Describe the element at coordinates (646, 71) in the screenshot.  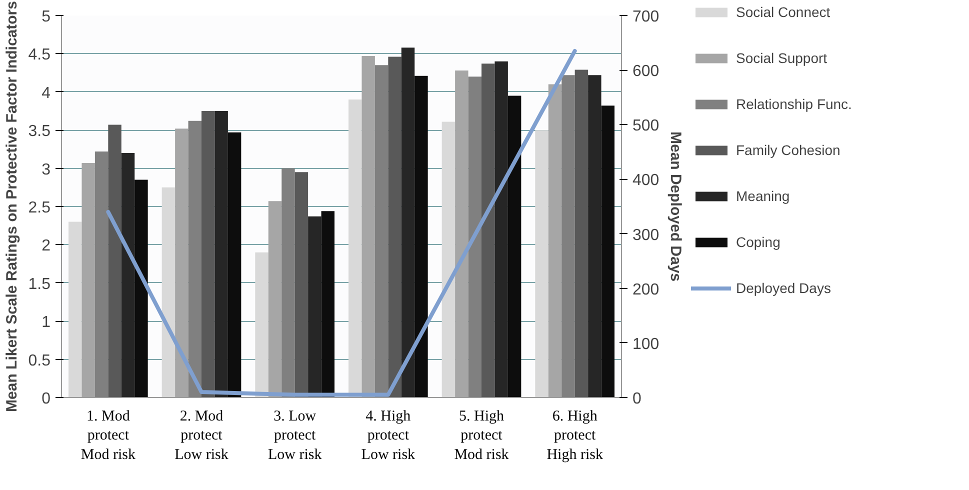
I see `y2-tick-label: 600` at that location.